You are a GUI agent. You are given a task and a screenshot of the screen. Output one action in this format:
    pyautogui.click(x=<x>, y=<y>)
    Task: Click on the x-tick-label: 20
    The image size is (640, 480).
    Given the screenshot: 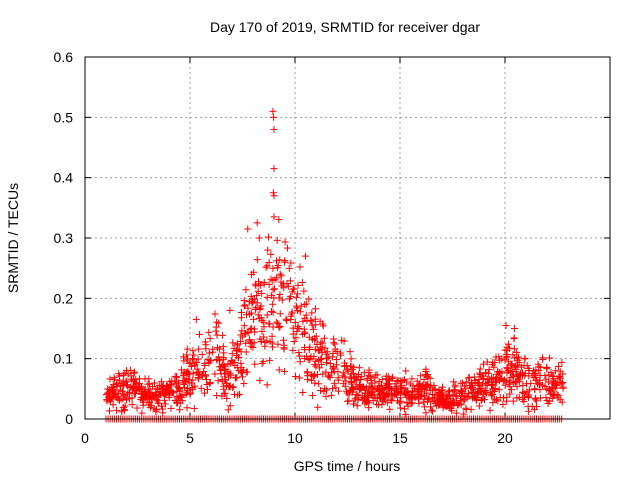 What is the action you would take?
    pyautogui.click(x=505, y=438)
    